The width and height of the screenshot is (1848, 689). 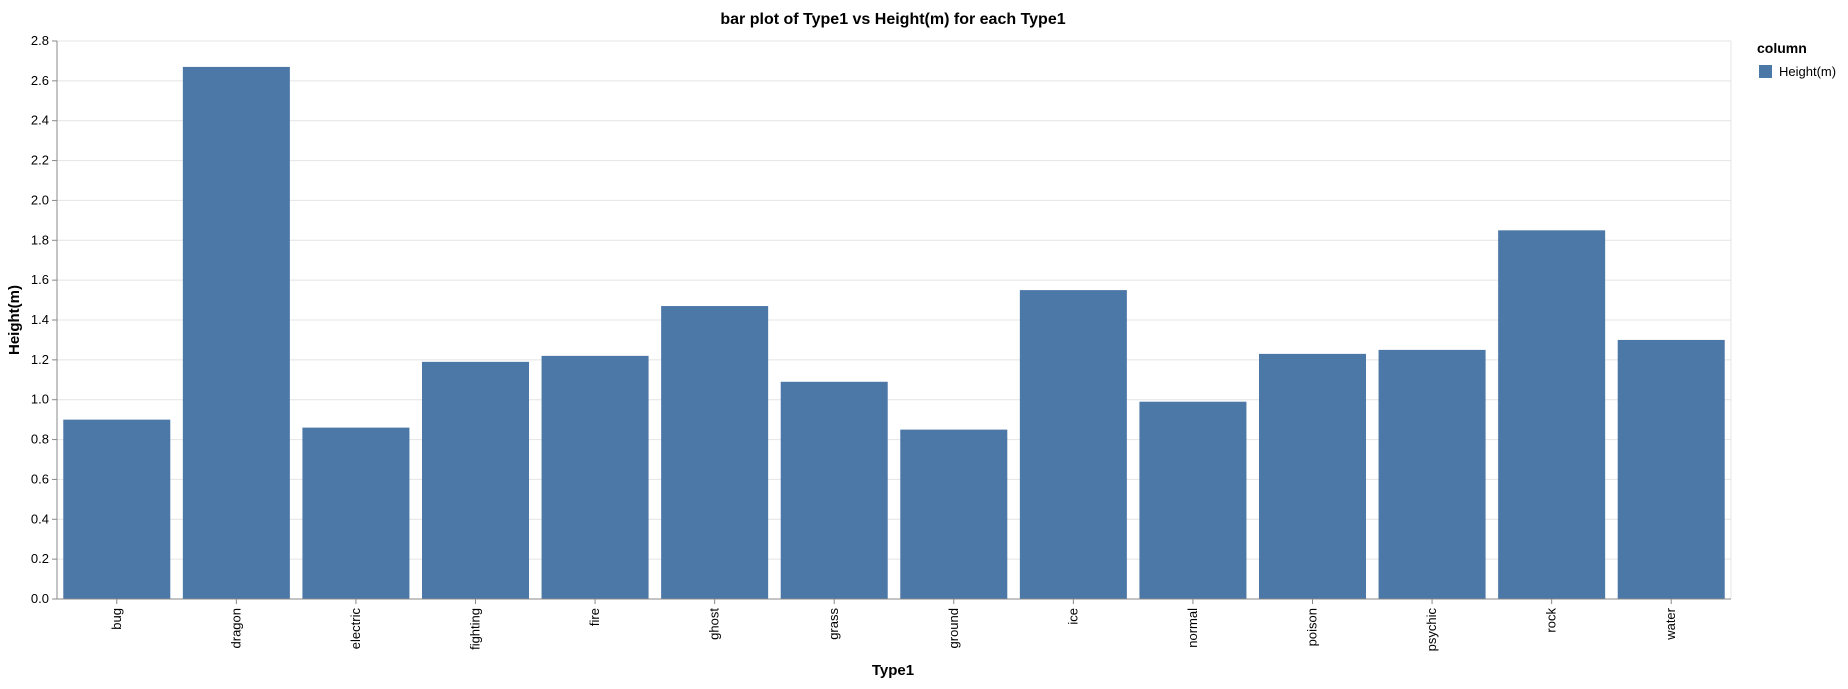 What do you see at coordinates (475, 629) in the screenshot?
I see `x-tick-label: fighting` at bounding box center [475, 629].